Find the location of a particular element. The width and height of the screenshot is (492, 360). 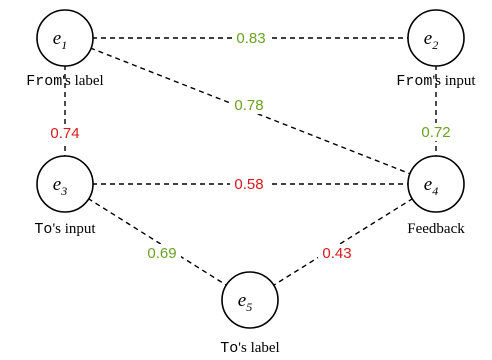

node-label: e2 is located at coordinates (431, 40).